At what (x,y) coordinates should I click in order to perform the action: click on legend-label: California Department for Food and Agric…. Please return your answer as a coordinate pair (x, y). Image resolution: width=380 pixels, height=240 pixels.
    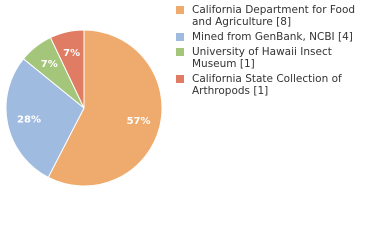
    Looking at the image, I should click on (274, 16).